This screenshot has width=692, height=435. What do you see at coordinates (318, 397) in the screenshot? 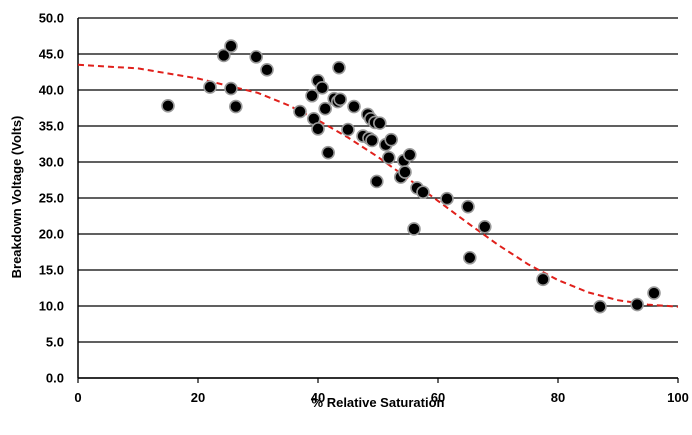
I see `x-tick-label: 40` at bounding box center [318, 397].